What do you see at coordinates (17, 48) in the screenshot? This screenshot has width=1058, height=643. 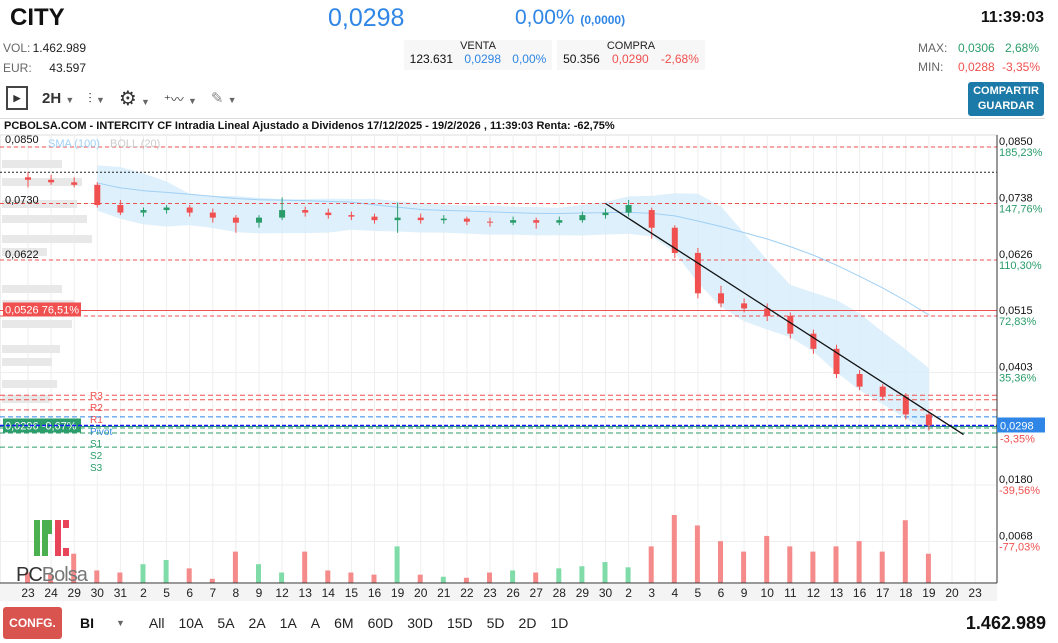 I see `vol-label: VOL:` at bounding box center [17, 48].